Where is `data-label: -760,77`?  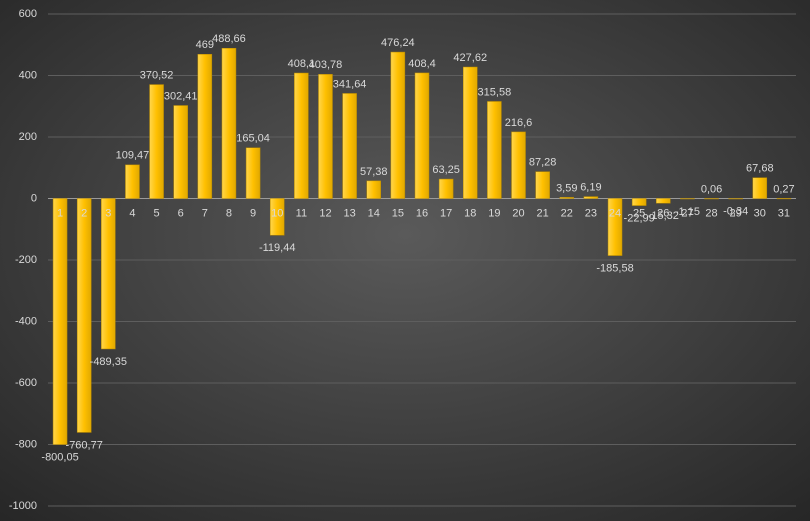 data-label: -760,77 is located at coordinates (84, 445).